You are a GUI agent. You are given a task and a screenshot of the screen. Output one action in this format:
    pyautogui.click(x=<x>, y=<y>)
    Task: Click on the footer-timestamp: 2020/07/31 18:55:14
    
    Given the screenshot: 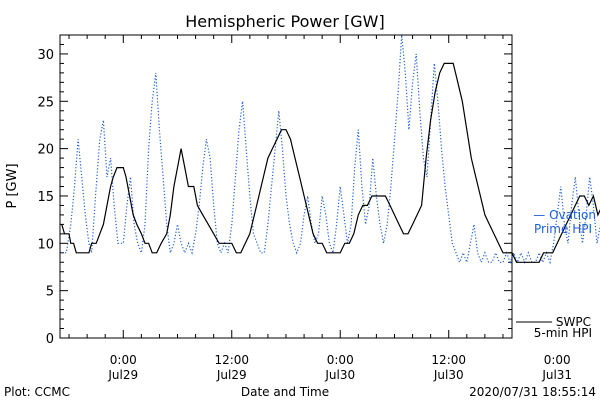 What is the action you would take?
    pyautogui.click(x=532, y=392)
    